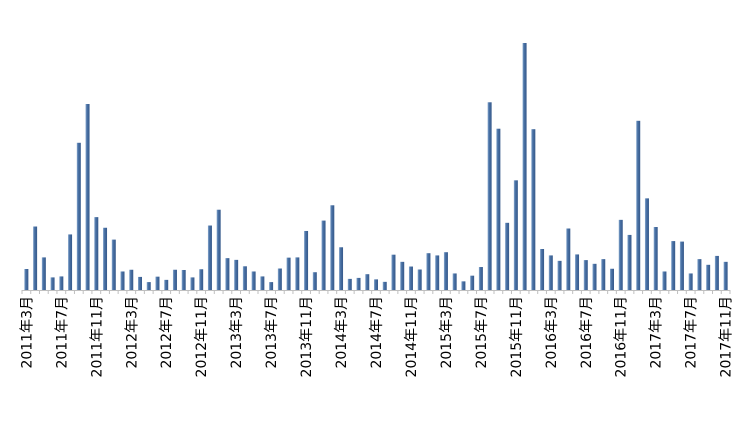 The image size is (751, 422). Describe the element at coordinates (271, 286) in the screenshot. I see `bar-2013年7月` at that location.